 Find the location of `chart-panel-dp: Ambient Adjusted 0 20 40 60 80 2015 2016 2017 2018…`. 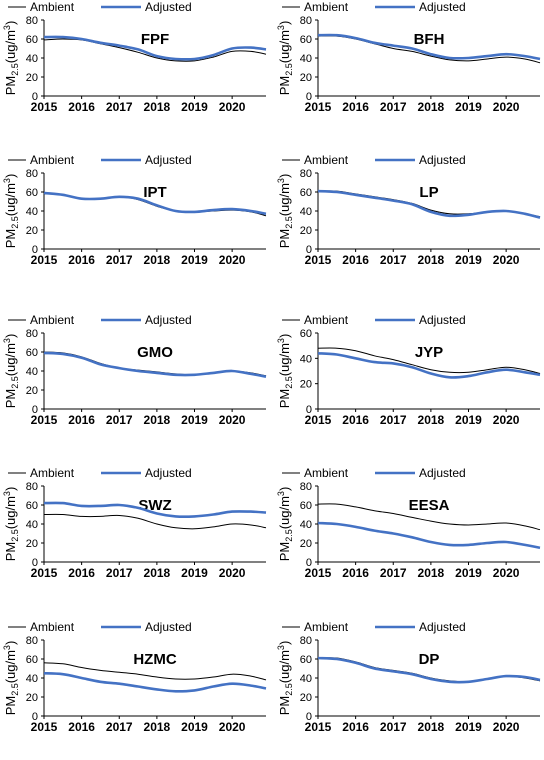

chart-panel-dp: Ambient Adjusted 0 20 40 60 80 2015 2016 2017 2018… is located at coordinates (408, 677).